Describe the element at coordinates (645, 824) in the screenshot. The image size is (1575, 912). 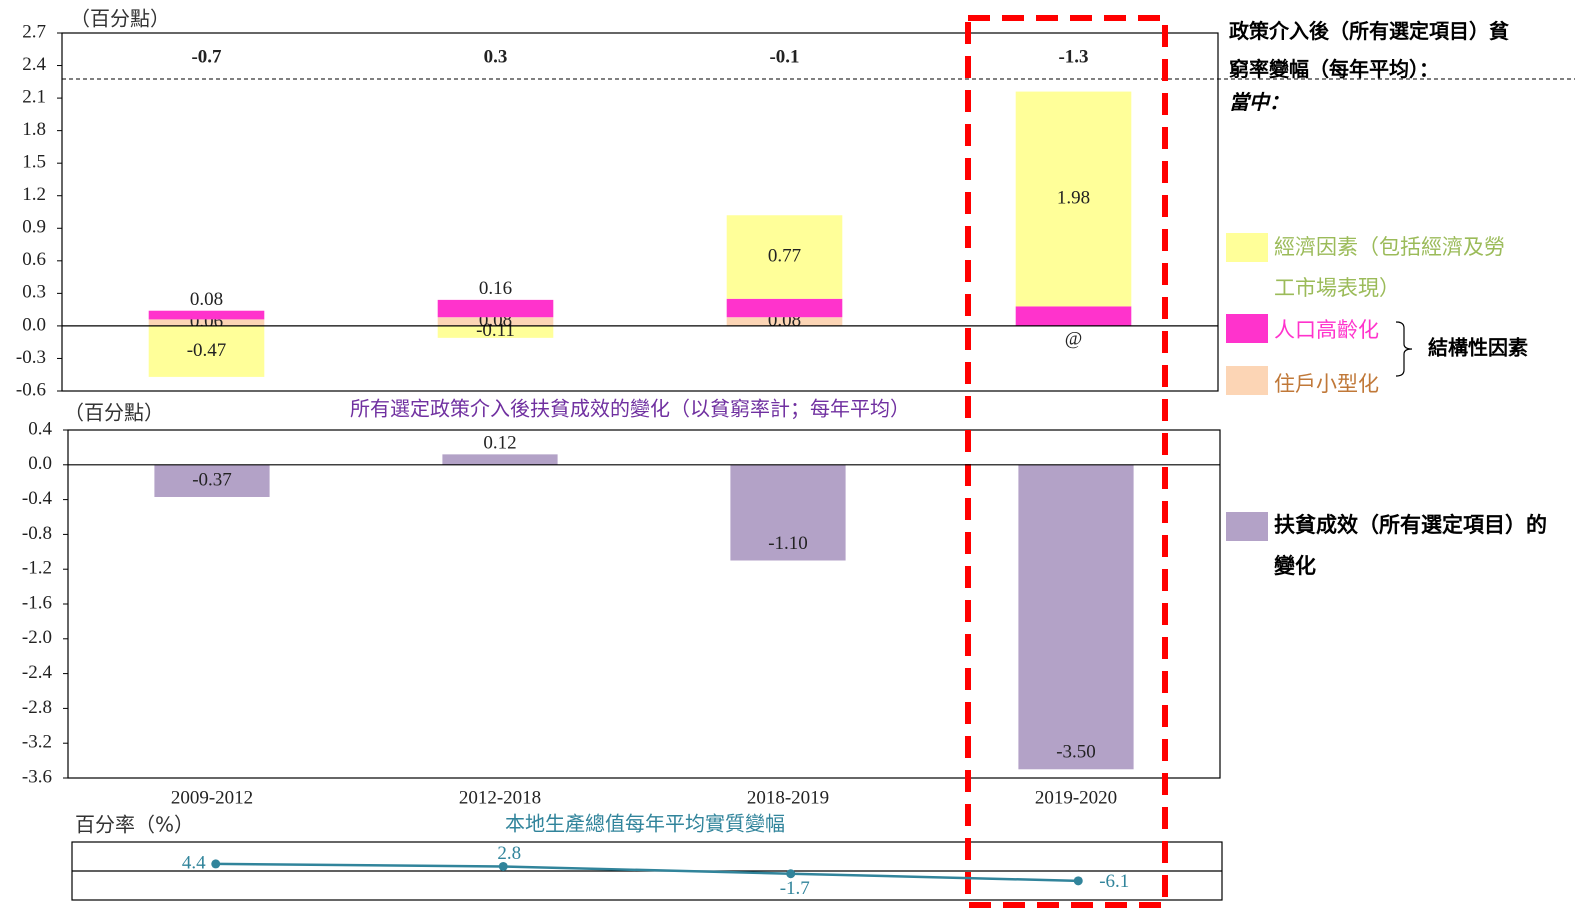
I see `chart-title: 本地生產總值每年平均實質變幅` at that location.